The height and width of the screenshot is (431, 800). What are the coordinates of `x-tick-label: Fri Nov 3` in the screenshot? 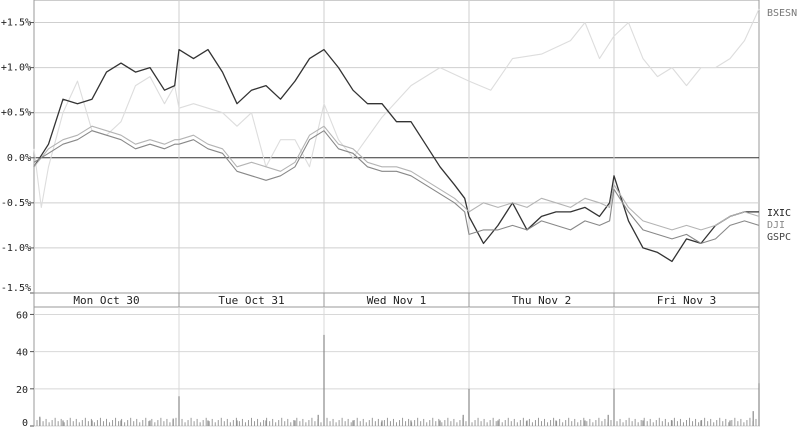 It's located at (687, 300).